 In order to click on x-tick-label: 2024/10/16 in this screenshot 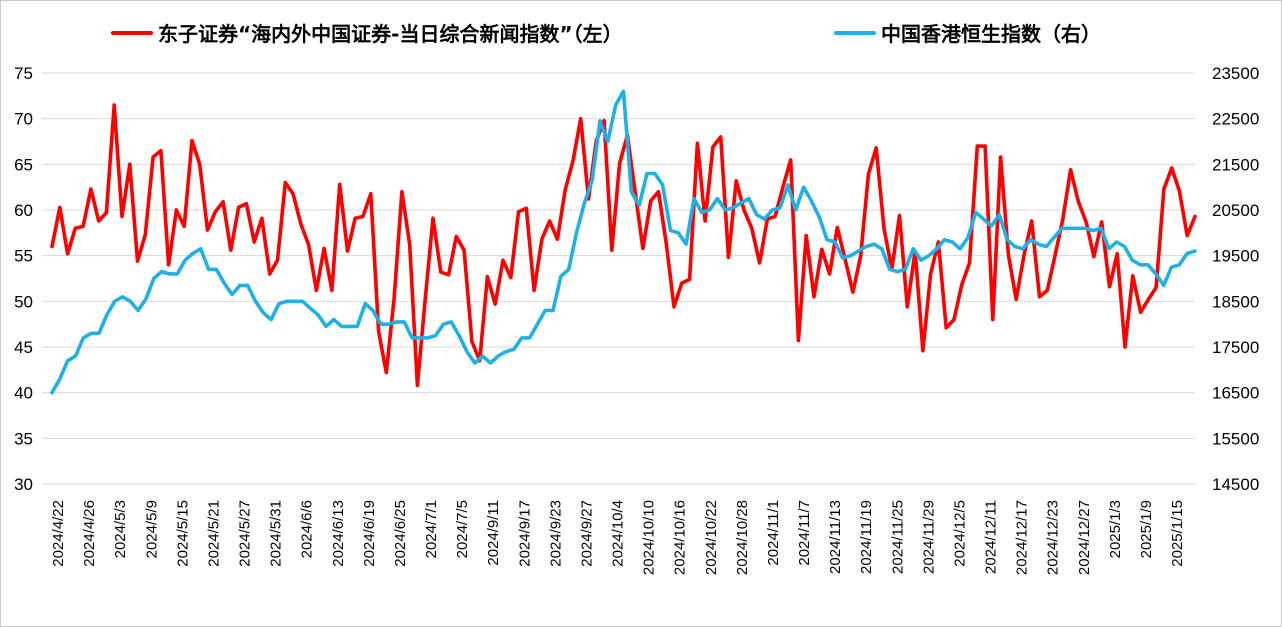, I will do `click(680, 537)`.